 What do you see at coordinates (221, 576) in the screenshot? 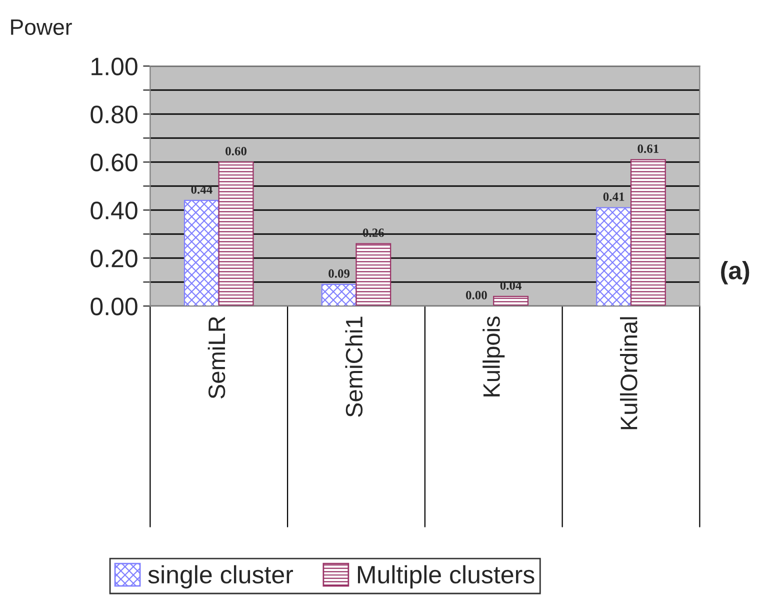
I see `legend-label: single cluster` at bounding box center [221, 576].